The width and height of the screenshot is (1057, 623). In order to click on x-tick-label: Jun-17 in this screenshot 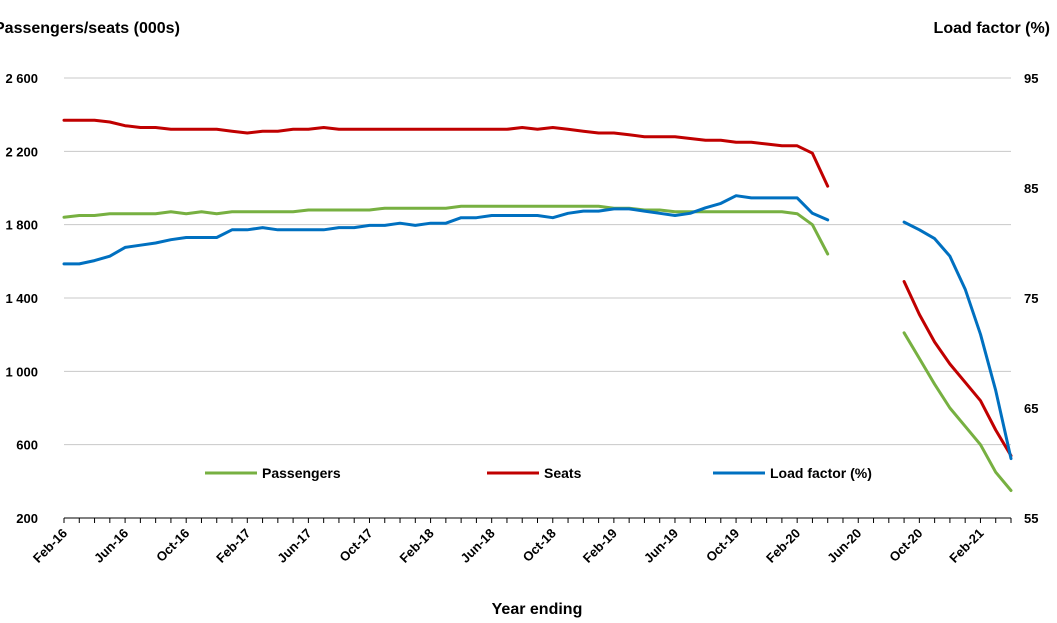, I will do `click(294, 546)`.